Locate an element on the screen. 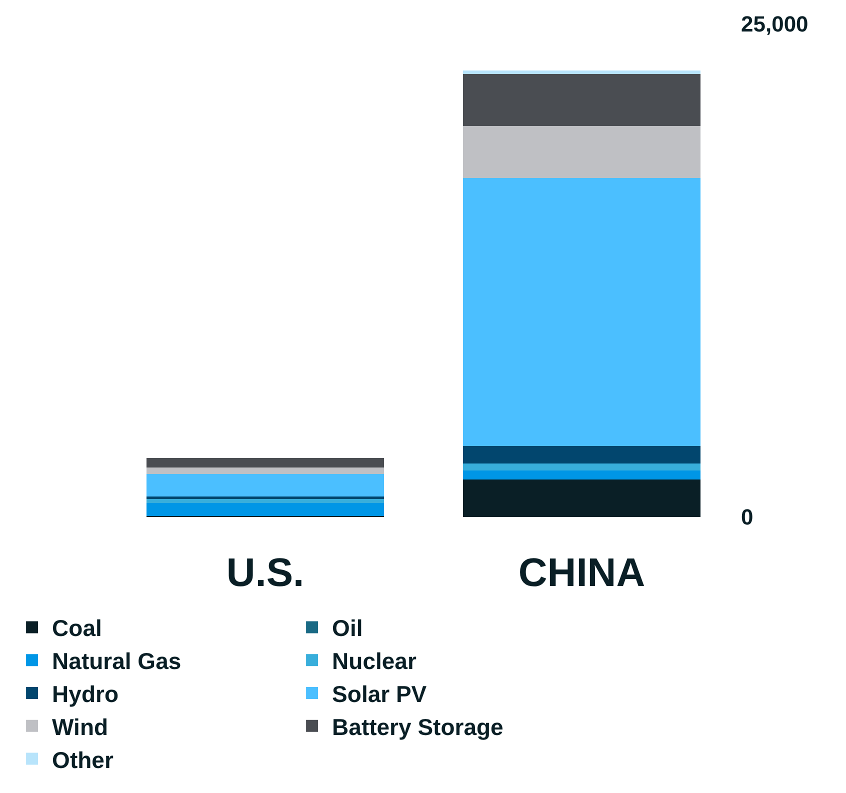 The image size is (846, 793). legend-label: Nuclear is located at coordinates (374, 661).